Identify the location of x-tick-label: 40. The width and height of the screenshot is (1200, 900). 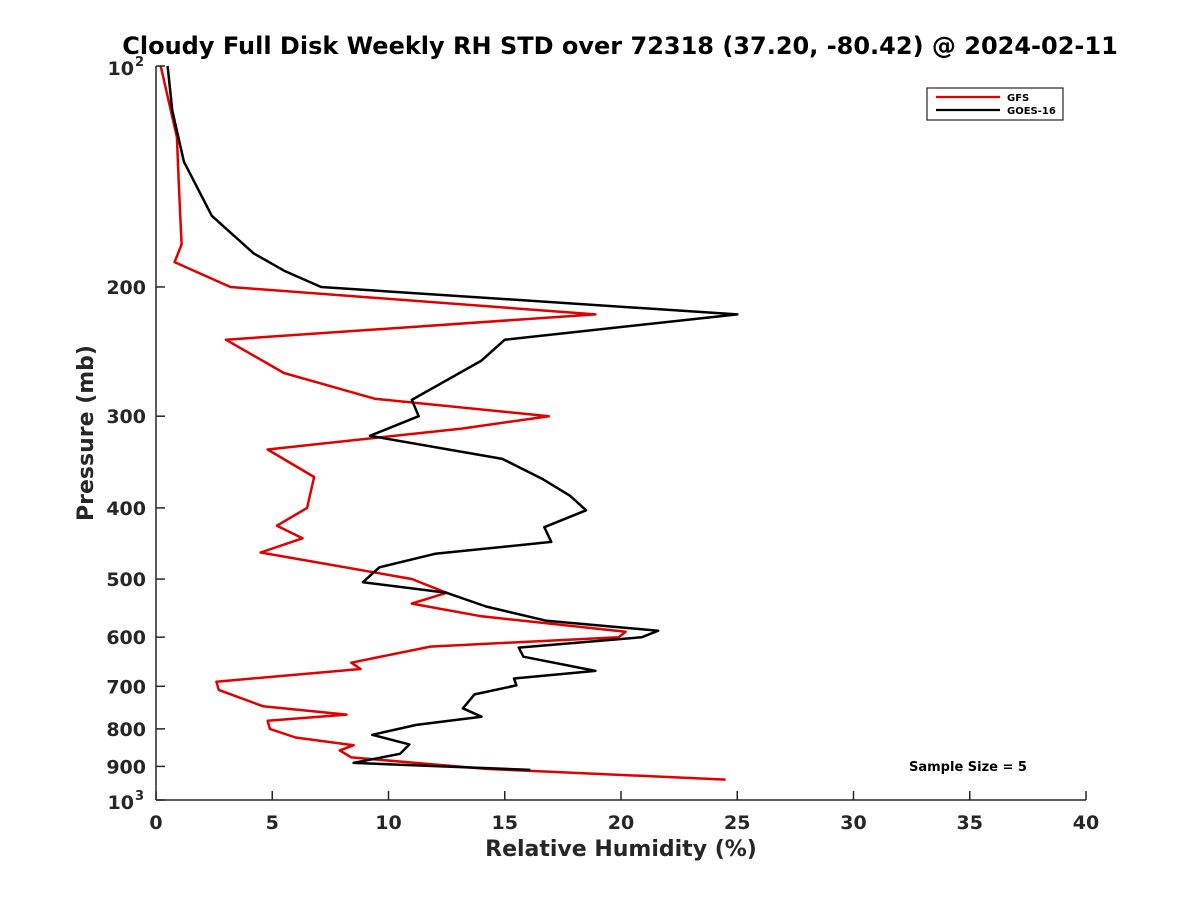
(1086, 823).